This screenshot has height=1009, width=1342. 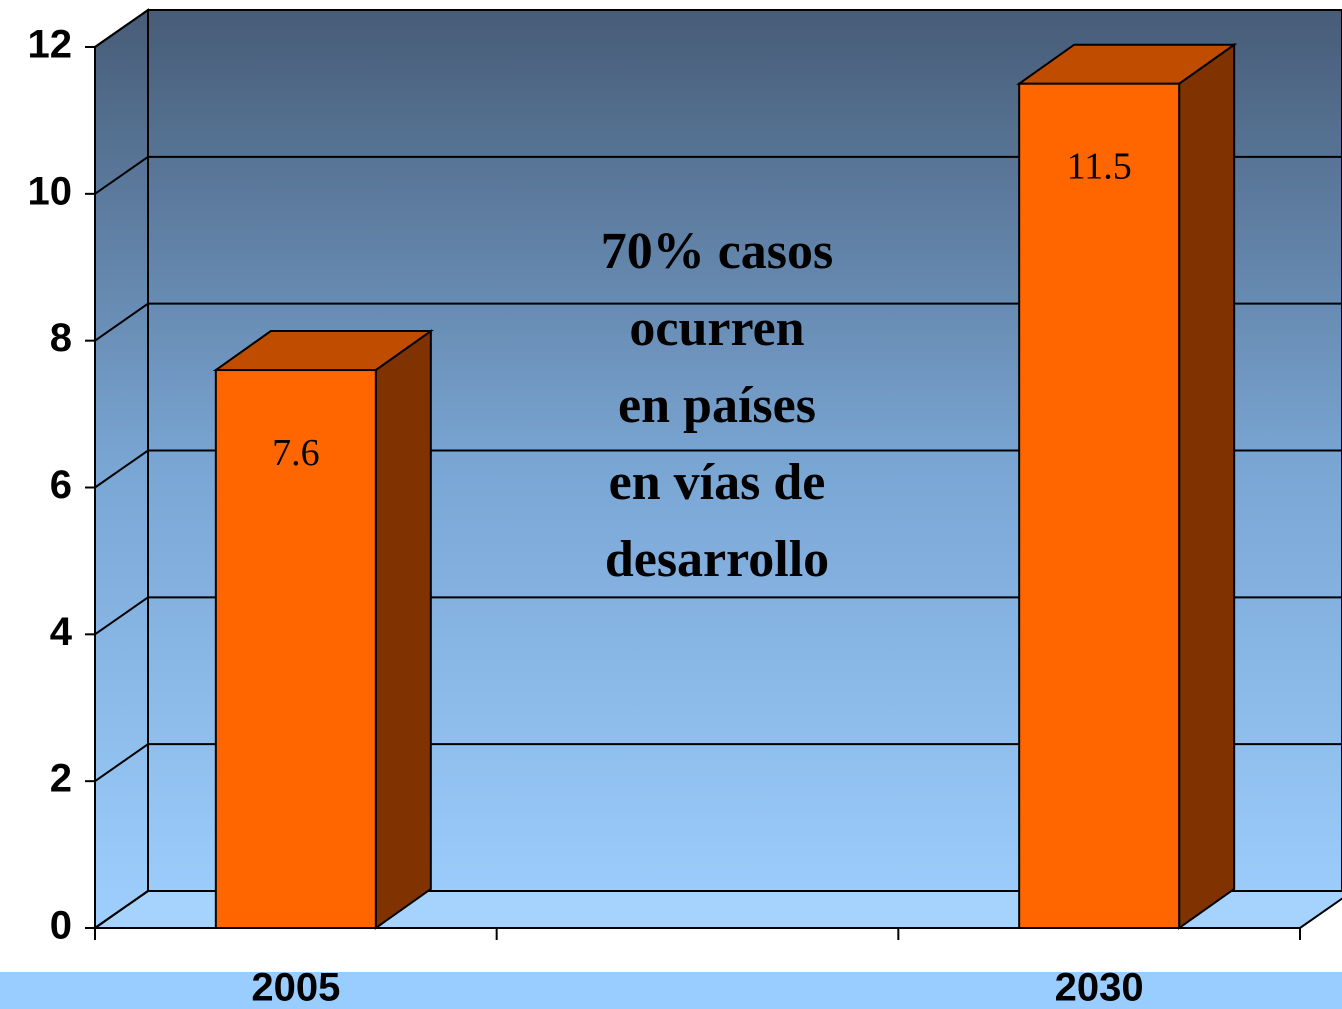 What do you see at coordinates (717, 559) in the screenshot?
I see `annotation: desarrollo` at bounding box center [717, 559].